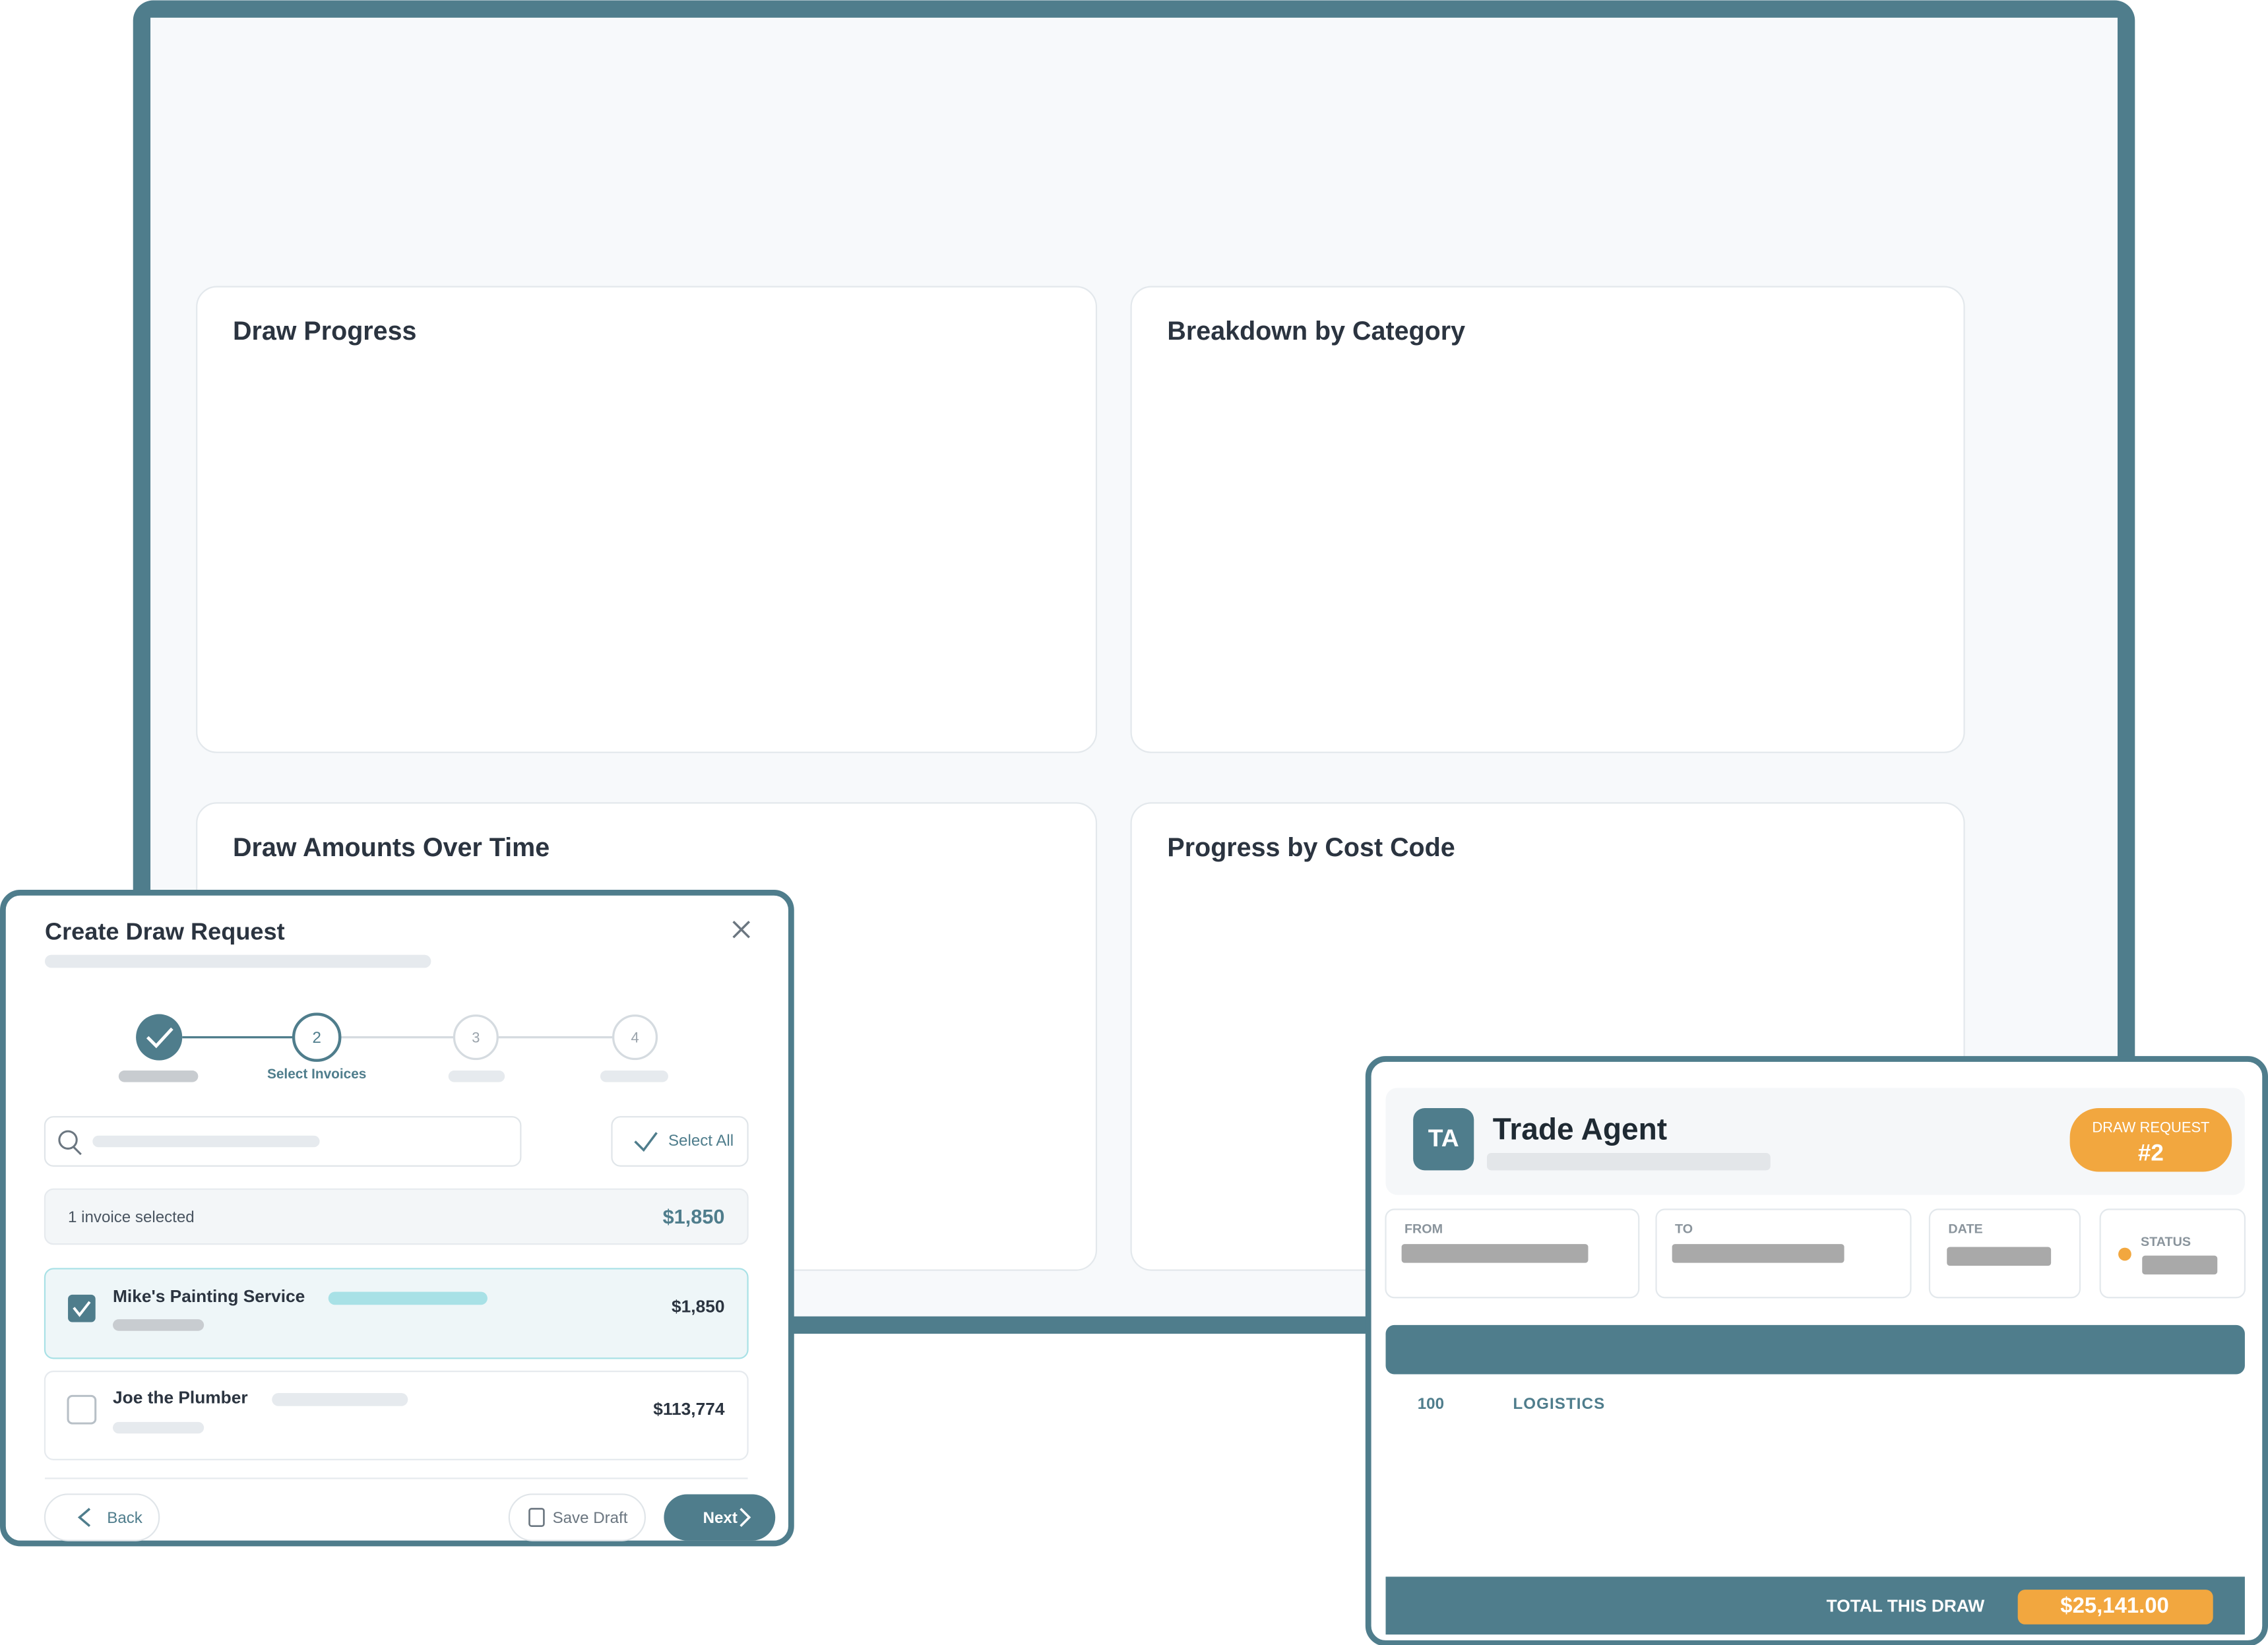 This screenshot has height=1645, width=2268. I want to click on modal-title: Create Draw Request, so click(165, 931).